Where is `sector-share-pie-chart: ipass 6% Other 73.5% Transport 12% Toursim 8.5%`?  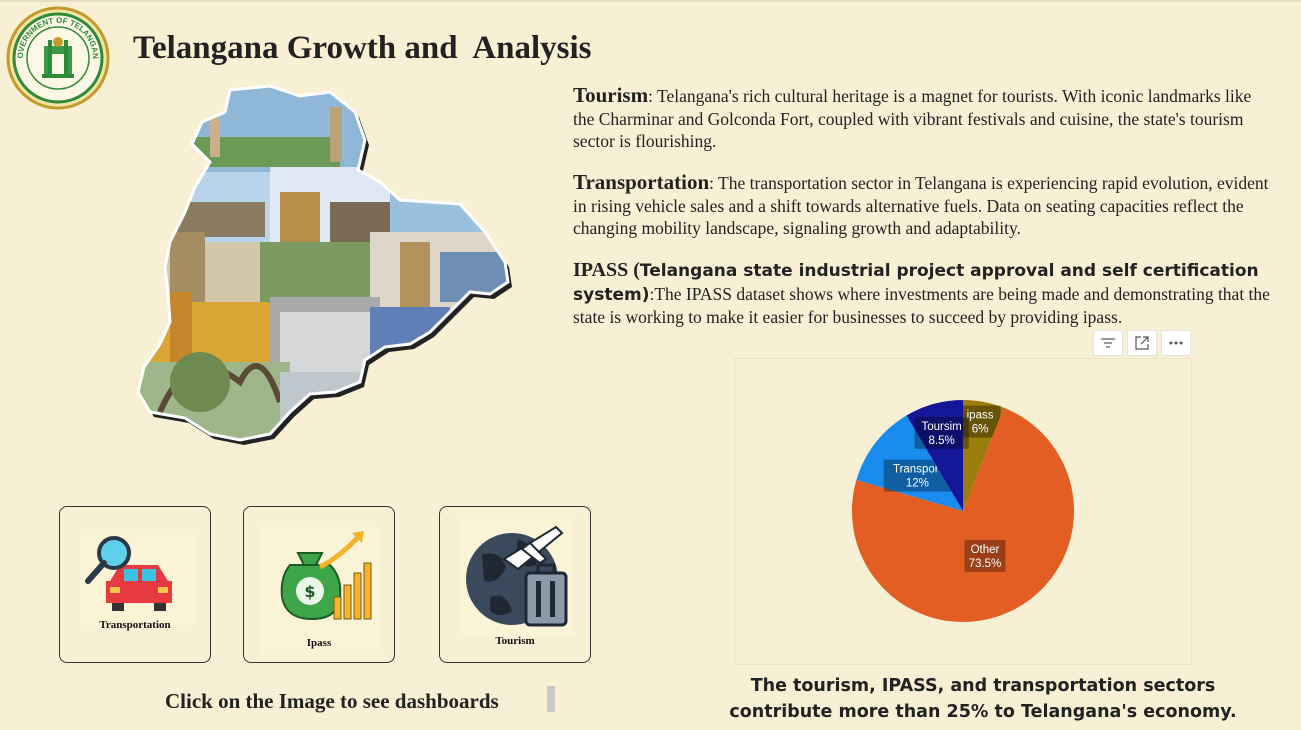
sector-share-pie-chart: ipass 6% Other 73.5% Transport 12% Toursim 8.5% is located at coordinates (963, 511).